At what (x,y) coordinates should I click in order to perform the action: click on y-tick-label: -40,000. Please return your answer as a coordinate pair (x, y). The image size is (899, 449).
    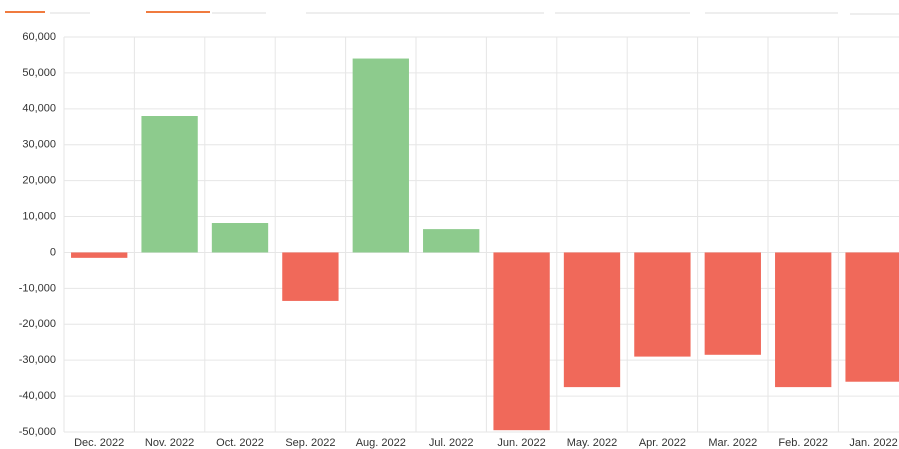
    Looking at the image, I should click on (37, 396).